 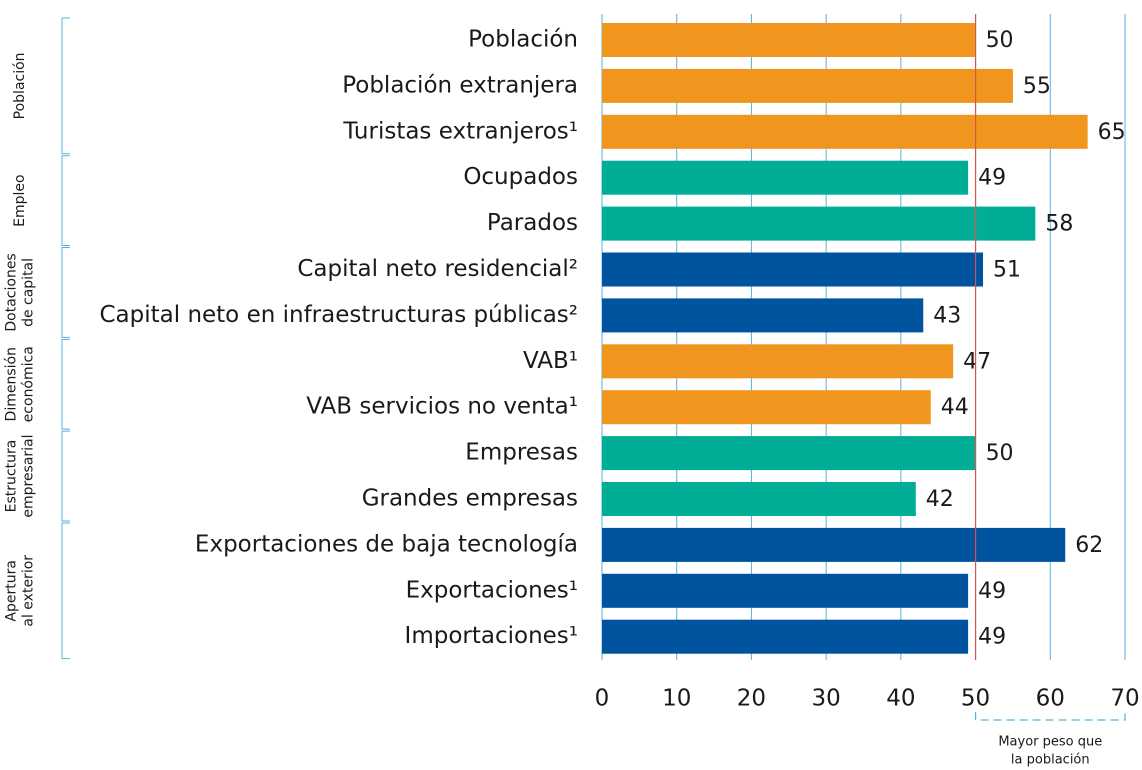 I want to click on category-label: Capital neto residencial², so click(x=437, y=269).